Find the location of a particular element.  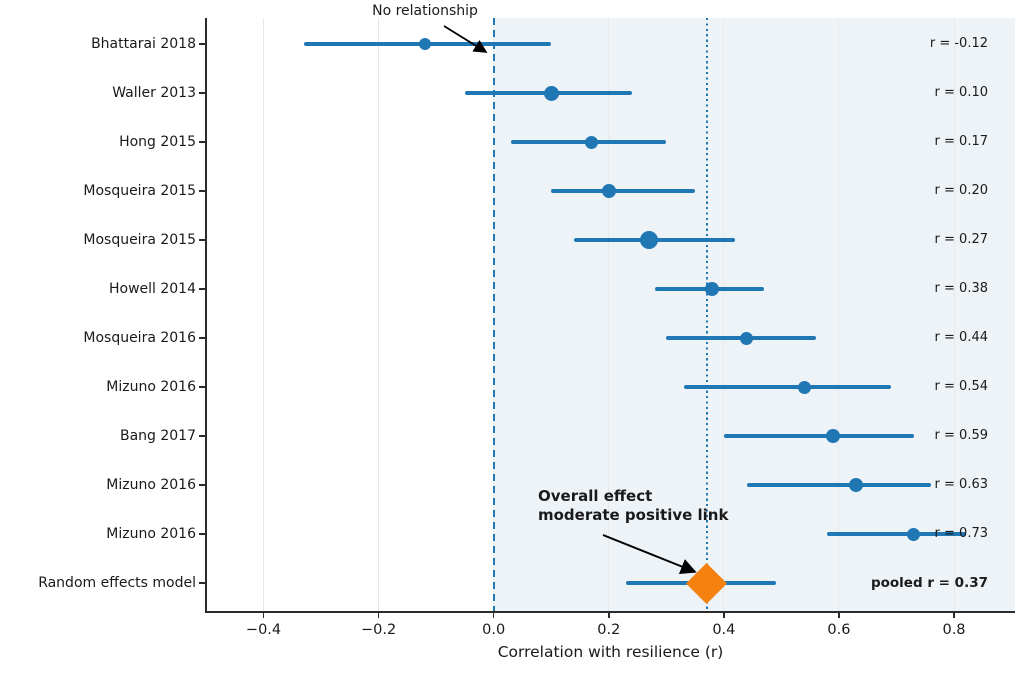

pooled-effect-line is located at coordinates (706, 314).